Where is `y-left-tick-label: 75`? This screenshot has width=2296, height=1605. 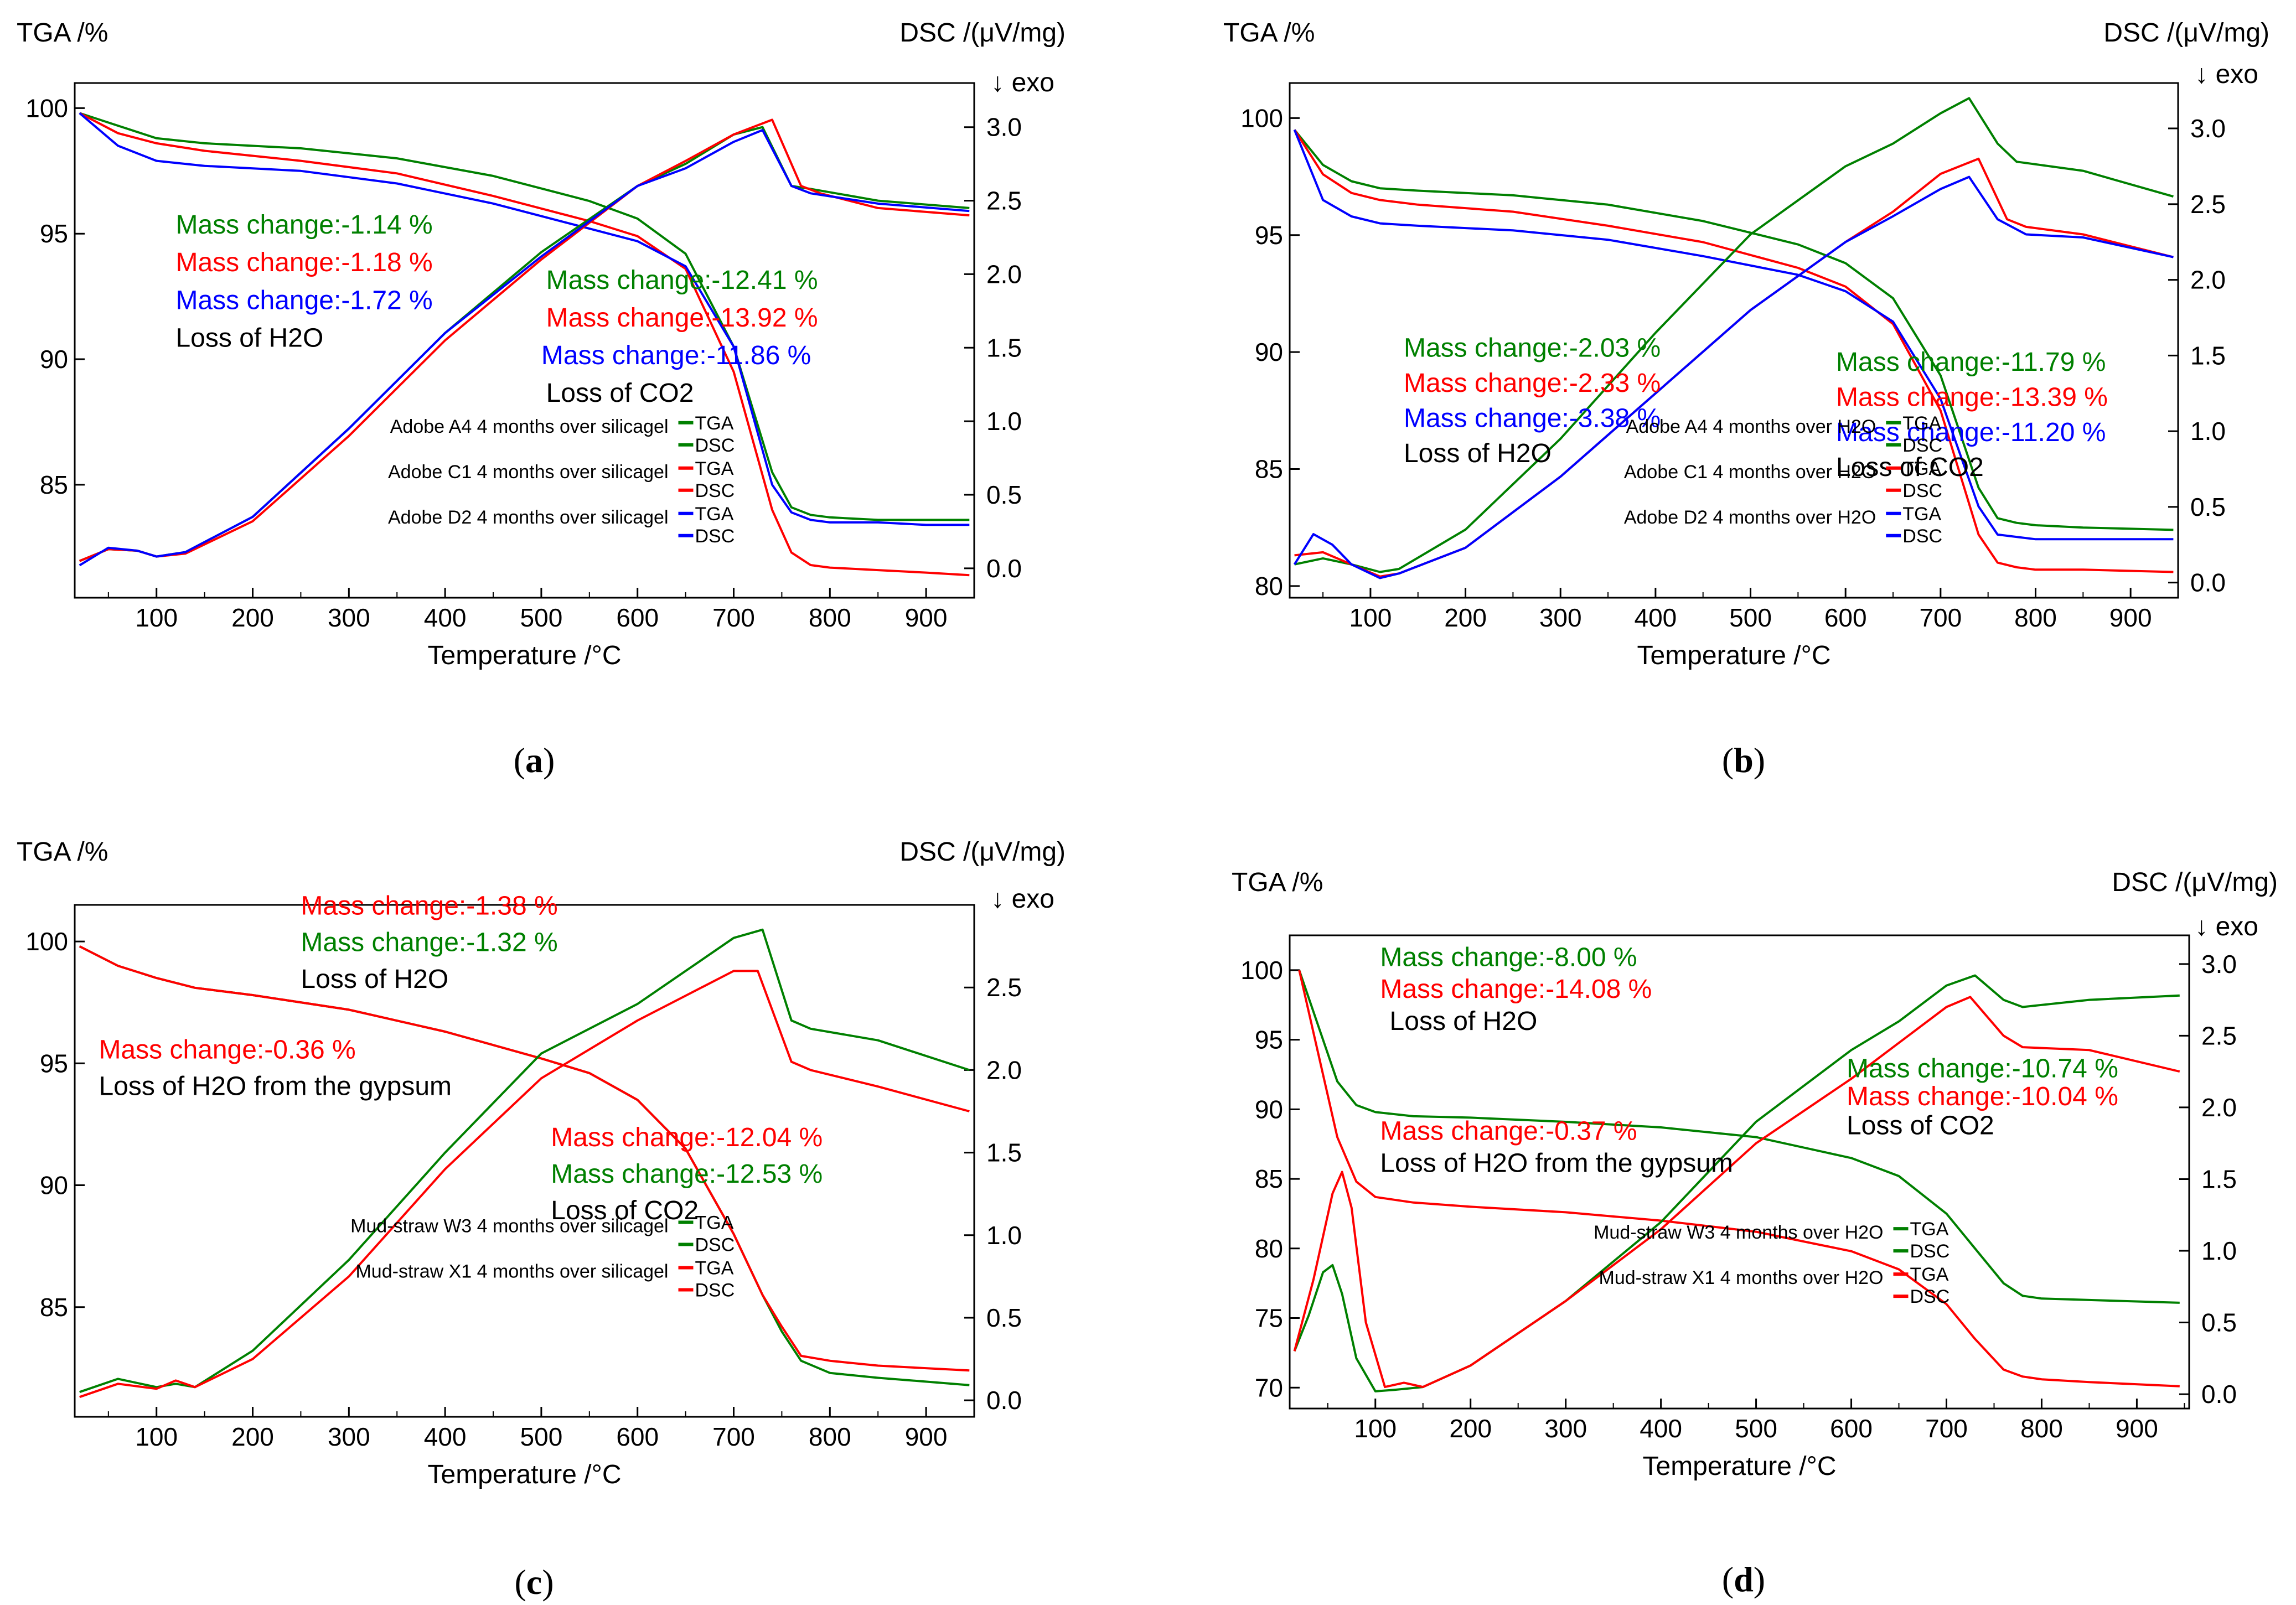
y-left-tick-label: 75 is located at coordinates (1269, 1319).